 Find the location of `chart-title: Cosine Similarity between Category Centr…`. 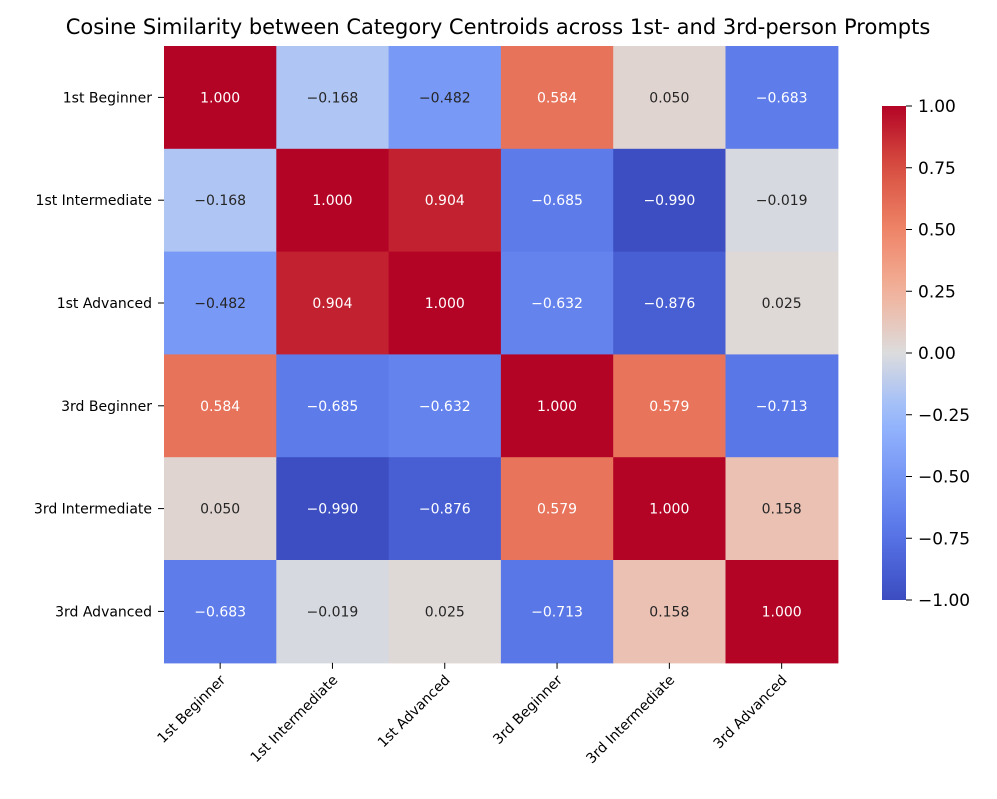

chart-title: Cosine Similarity between Category Centr… is located at coordinates (498, 27).